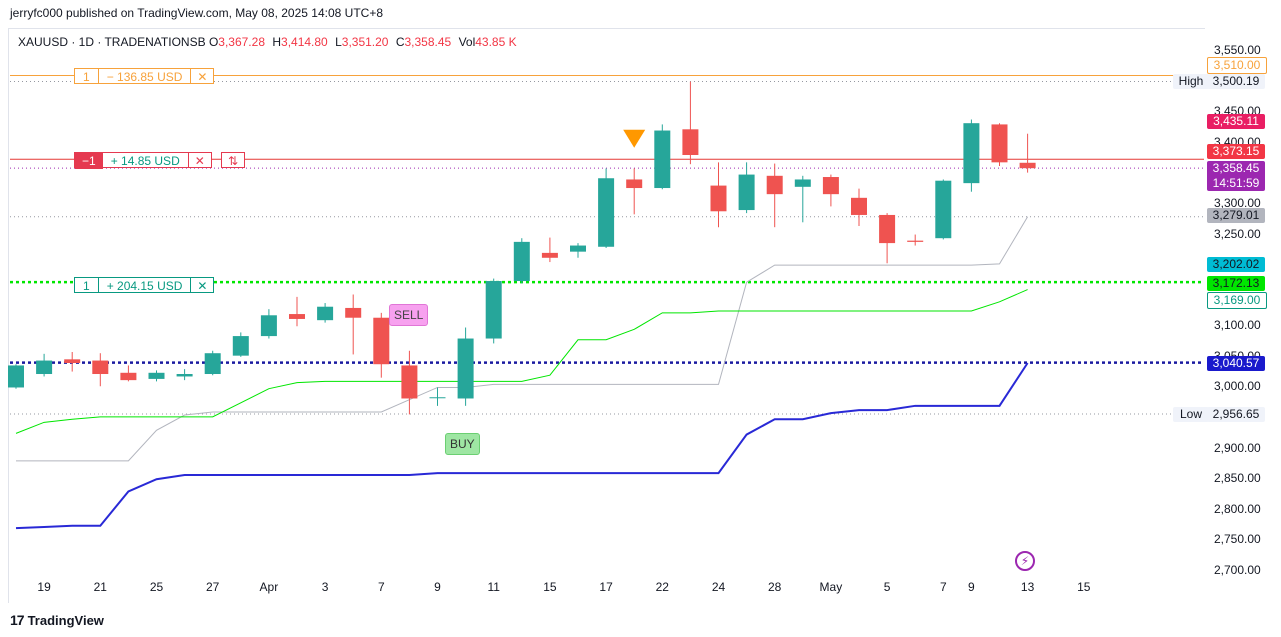  What do you see at coordinates (1237, 233) in the screenshot?
I see `price-tick-label: 3,250.00` at bounding box center [1237, 233].